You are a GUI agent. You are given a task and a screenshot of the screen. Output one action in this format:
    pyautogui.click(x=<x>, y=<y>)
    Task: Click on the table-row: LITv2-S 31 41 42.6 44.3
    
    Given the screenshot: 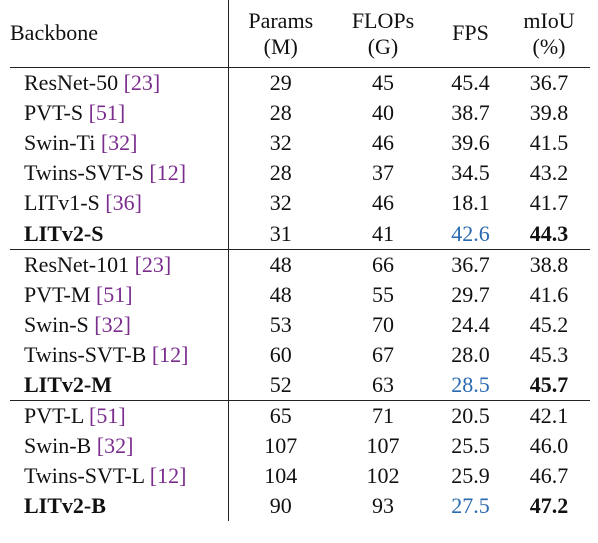 What is the action you would take?
    pyautogui.click(x=300, y=234)
    